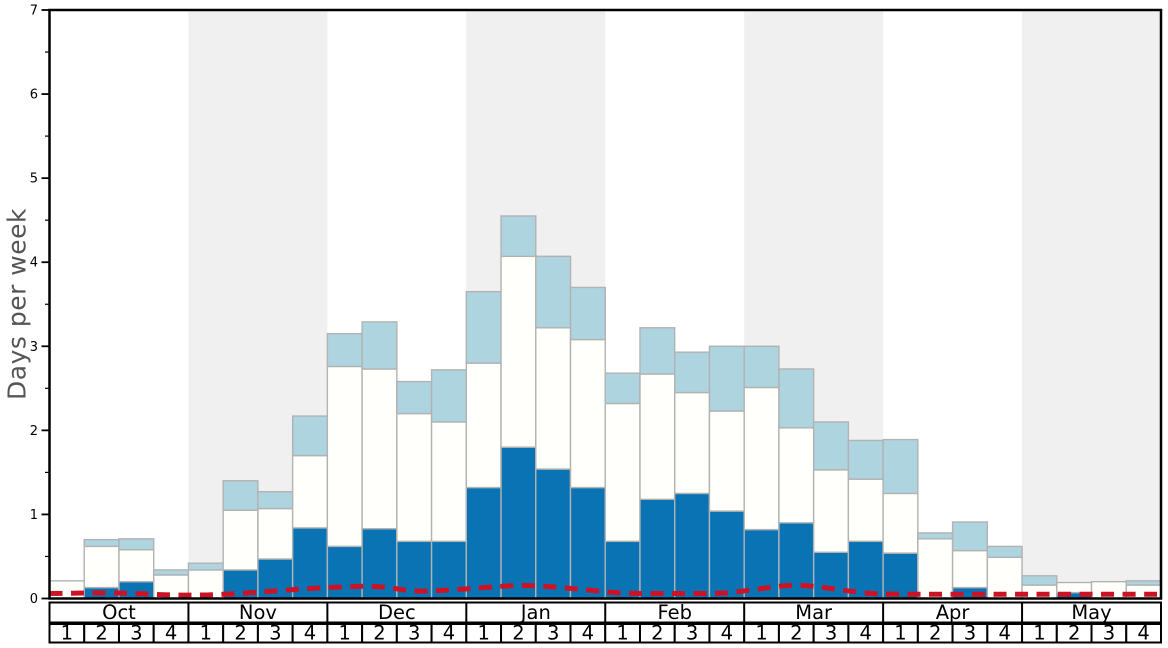 The width and height of the screenshot is (1168, 648). What do you see at coordinates (34, 347) in the screenshot?
I see `y-tick-label: 3` at bounding box center [34, 347].